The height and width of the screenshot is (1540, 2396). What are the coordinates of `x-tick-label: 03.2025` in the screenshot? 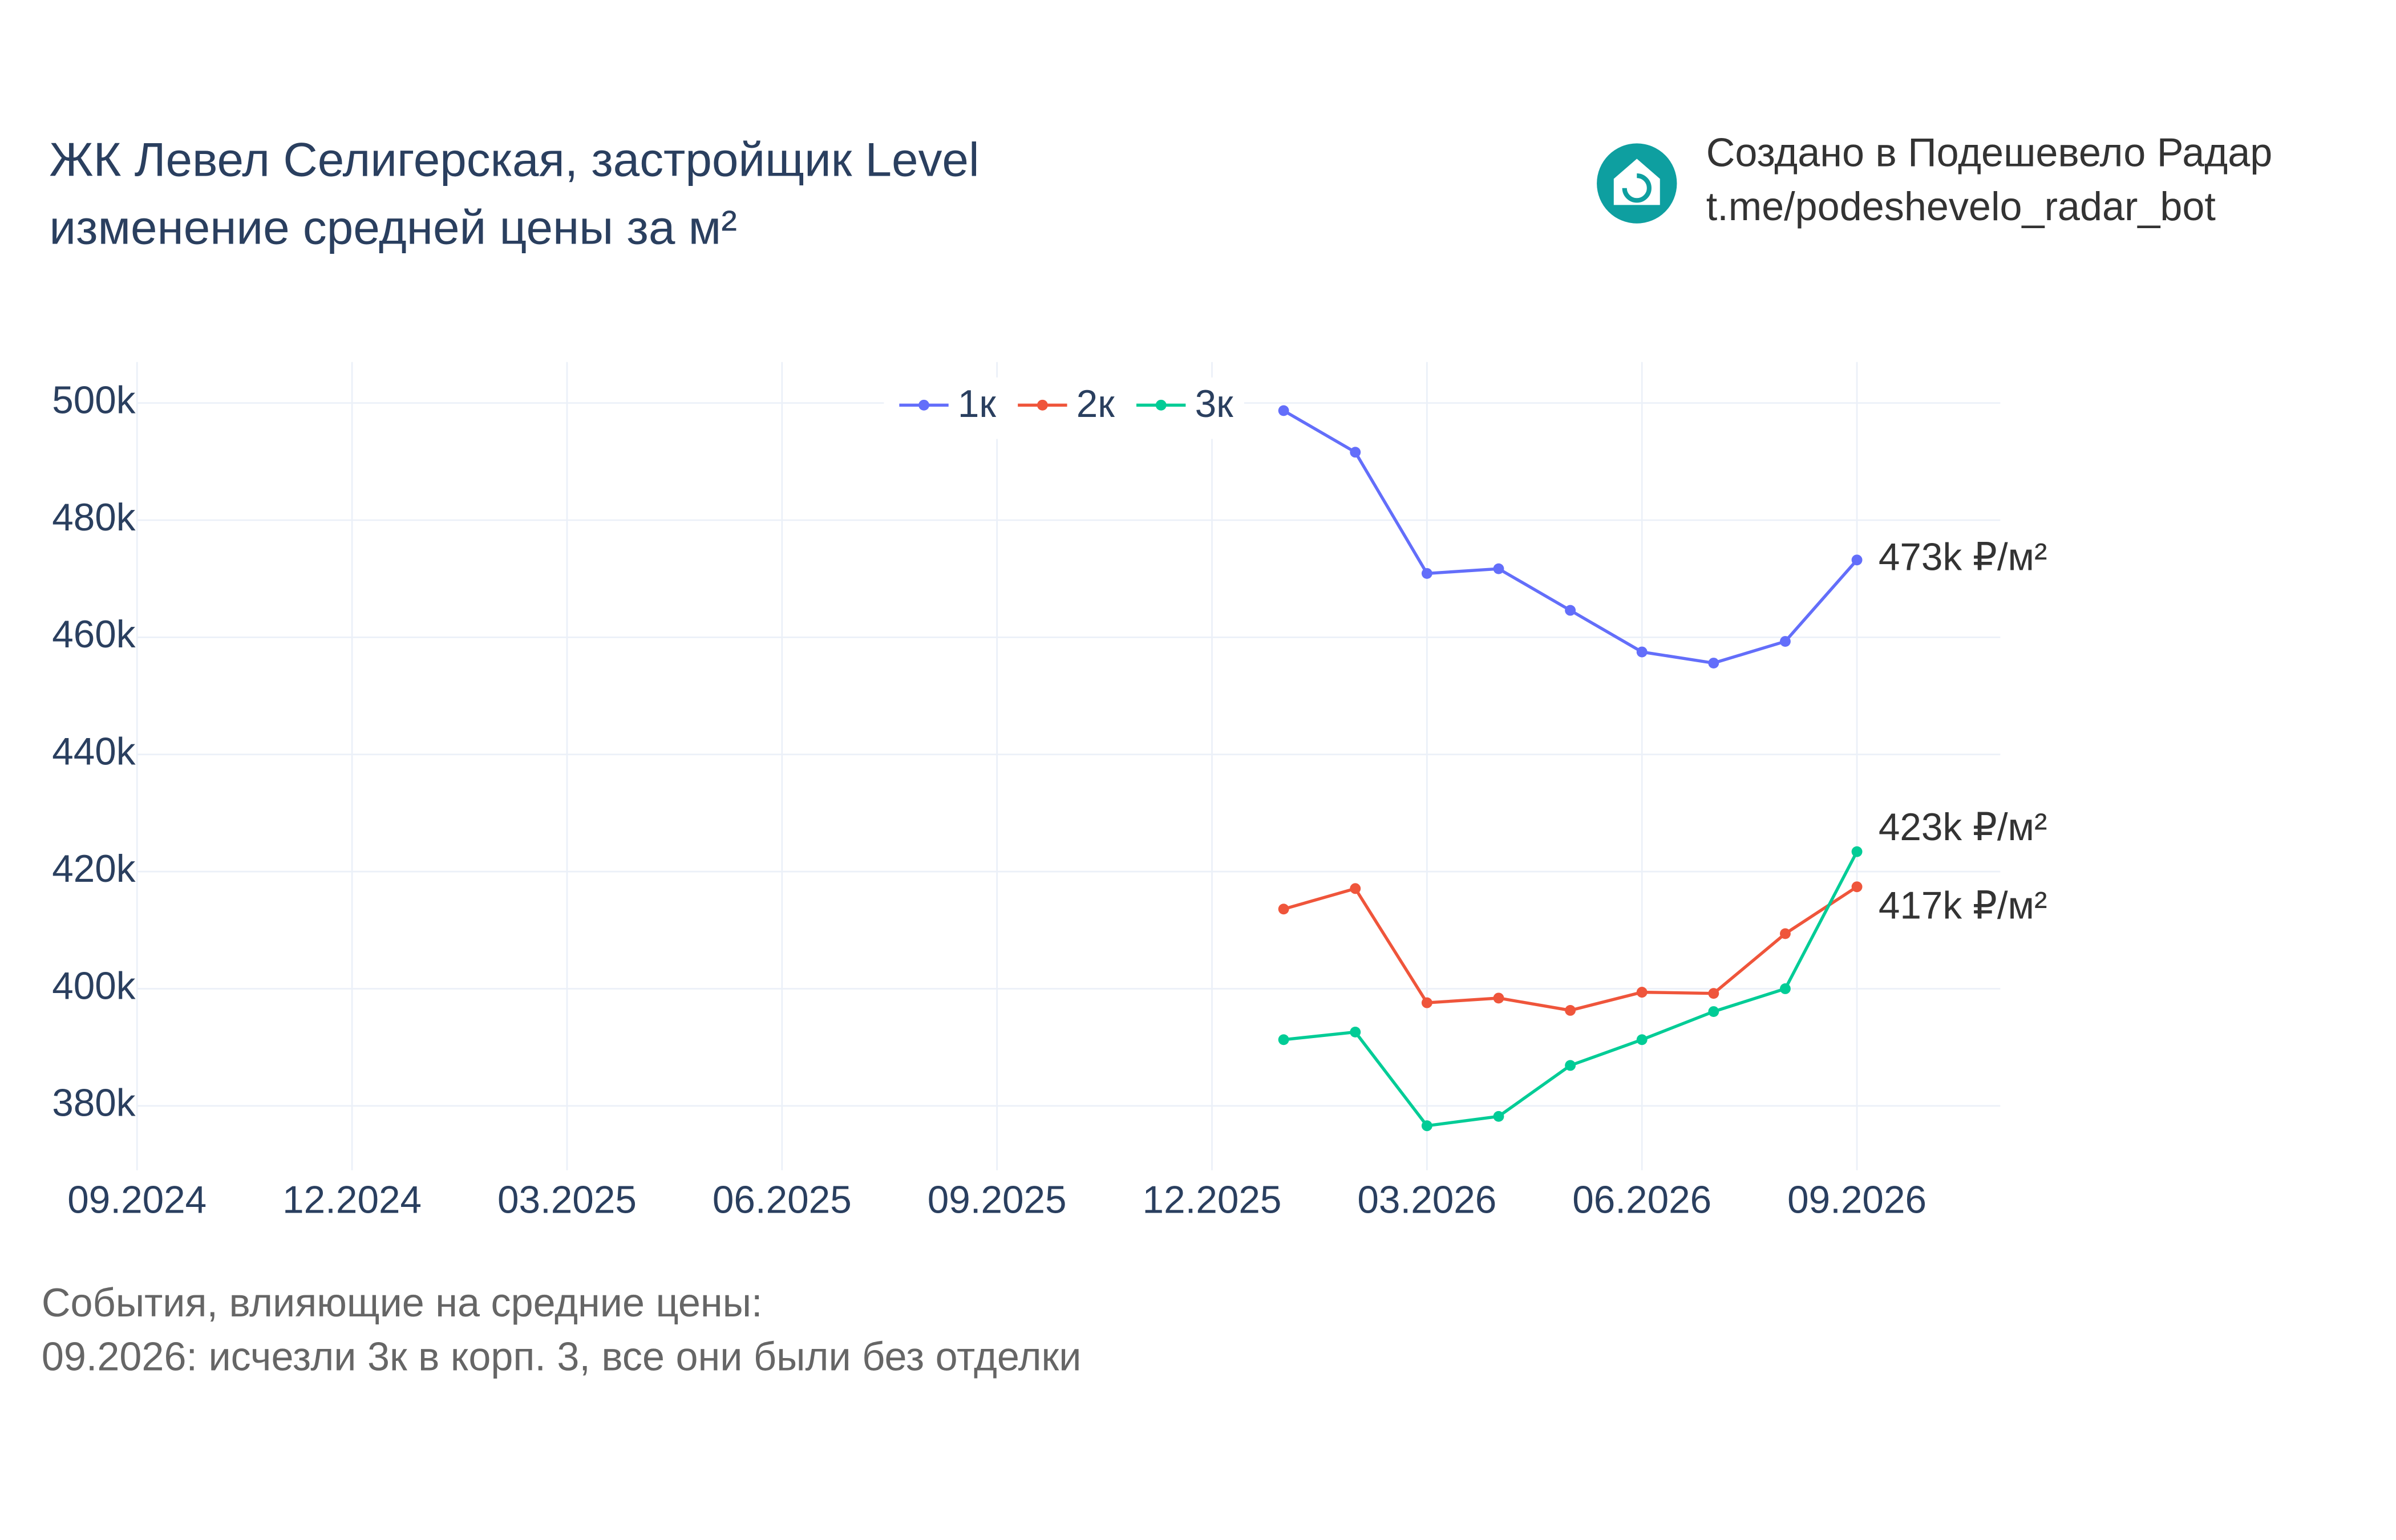 It's located at (567, 1200).